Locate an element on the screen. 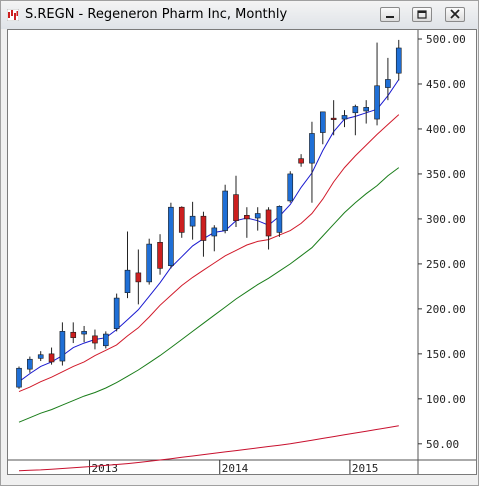 This screenshot has width=479, height=486. y-tick-label: 200.00 is located at coordinates (446, 309).